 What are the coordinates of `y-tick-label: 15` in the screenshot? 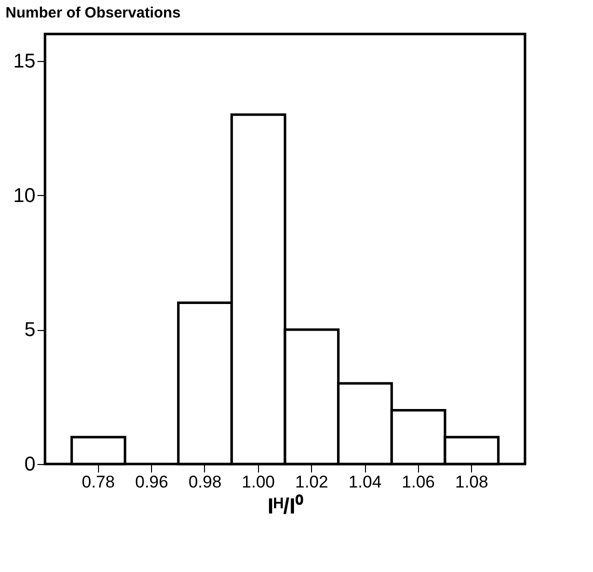 It's located at (24, 61).